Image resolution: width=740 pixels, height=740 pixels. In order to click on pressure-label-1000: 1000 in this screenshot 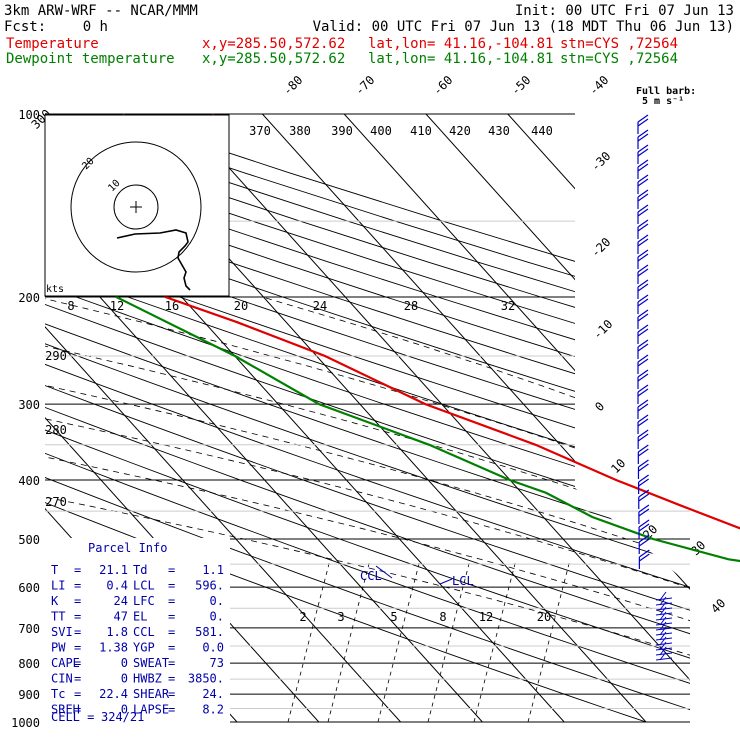, I will do `click(25, 723)`.